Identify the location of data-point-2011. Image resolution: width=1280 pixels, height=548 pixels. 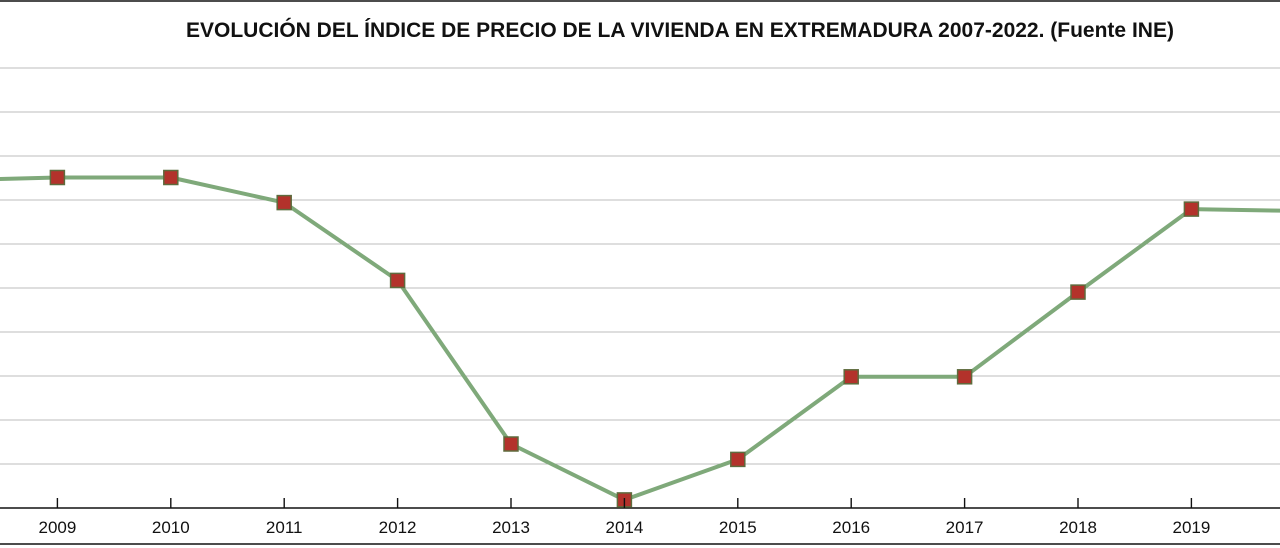
(284, 202).